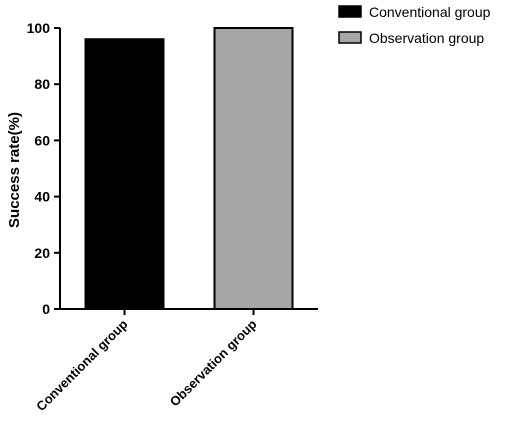  Describe the element at coordinates (42, 140) in the screenshot. I see `y-tick-label-3: 60` at that location.